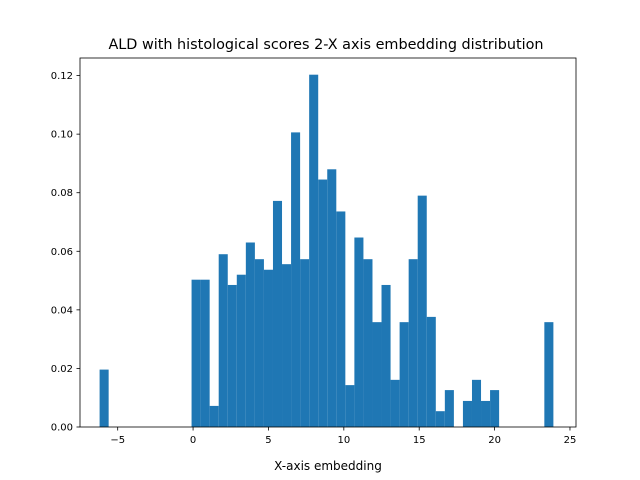  What do you see at coordinates (117, 440) in the screenshot?
I see `x-tick-label: −5` at bounding box center [117, 440].